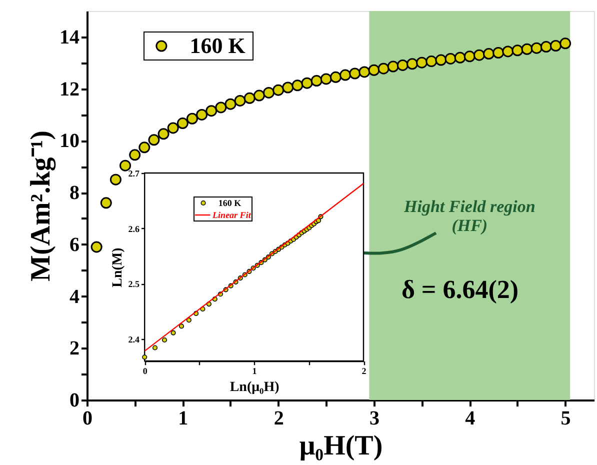  I want to click on y-axis-title: Ln(M), so click(118, 267).